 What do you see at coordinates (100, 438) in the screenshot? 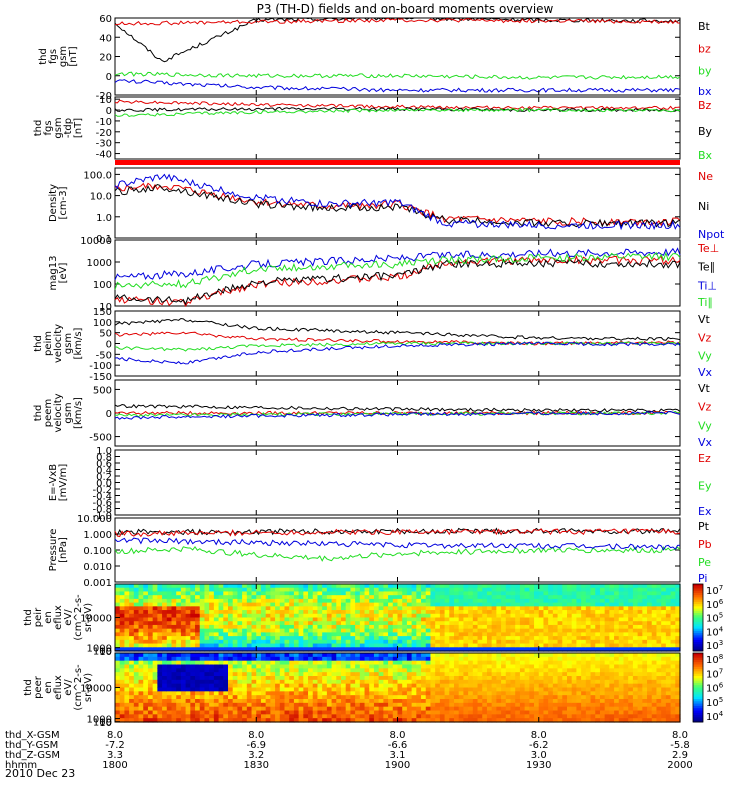
I see `y-tick-label: -500` at bounding box center [100, 438].